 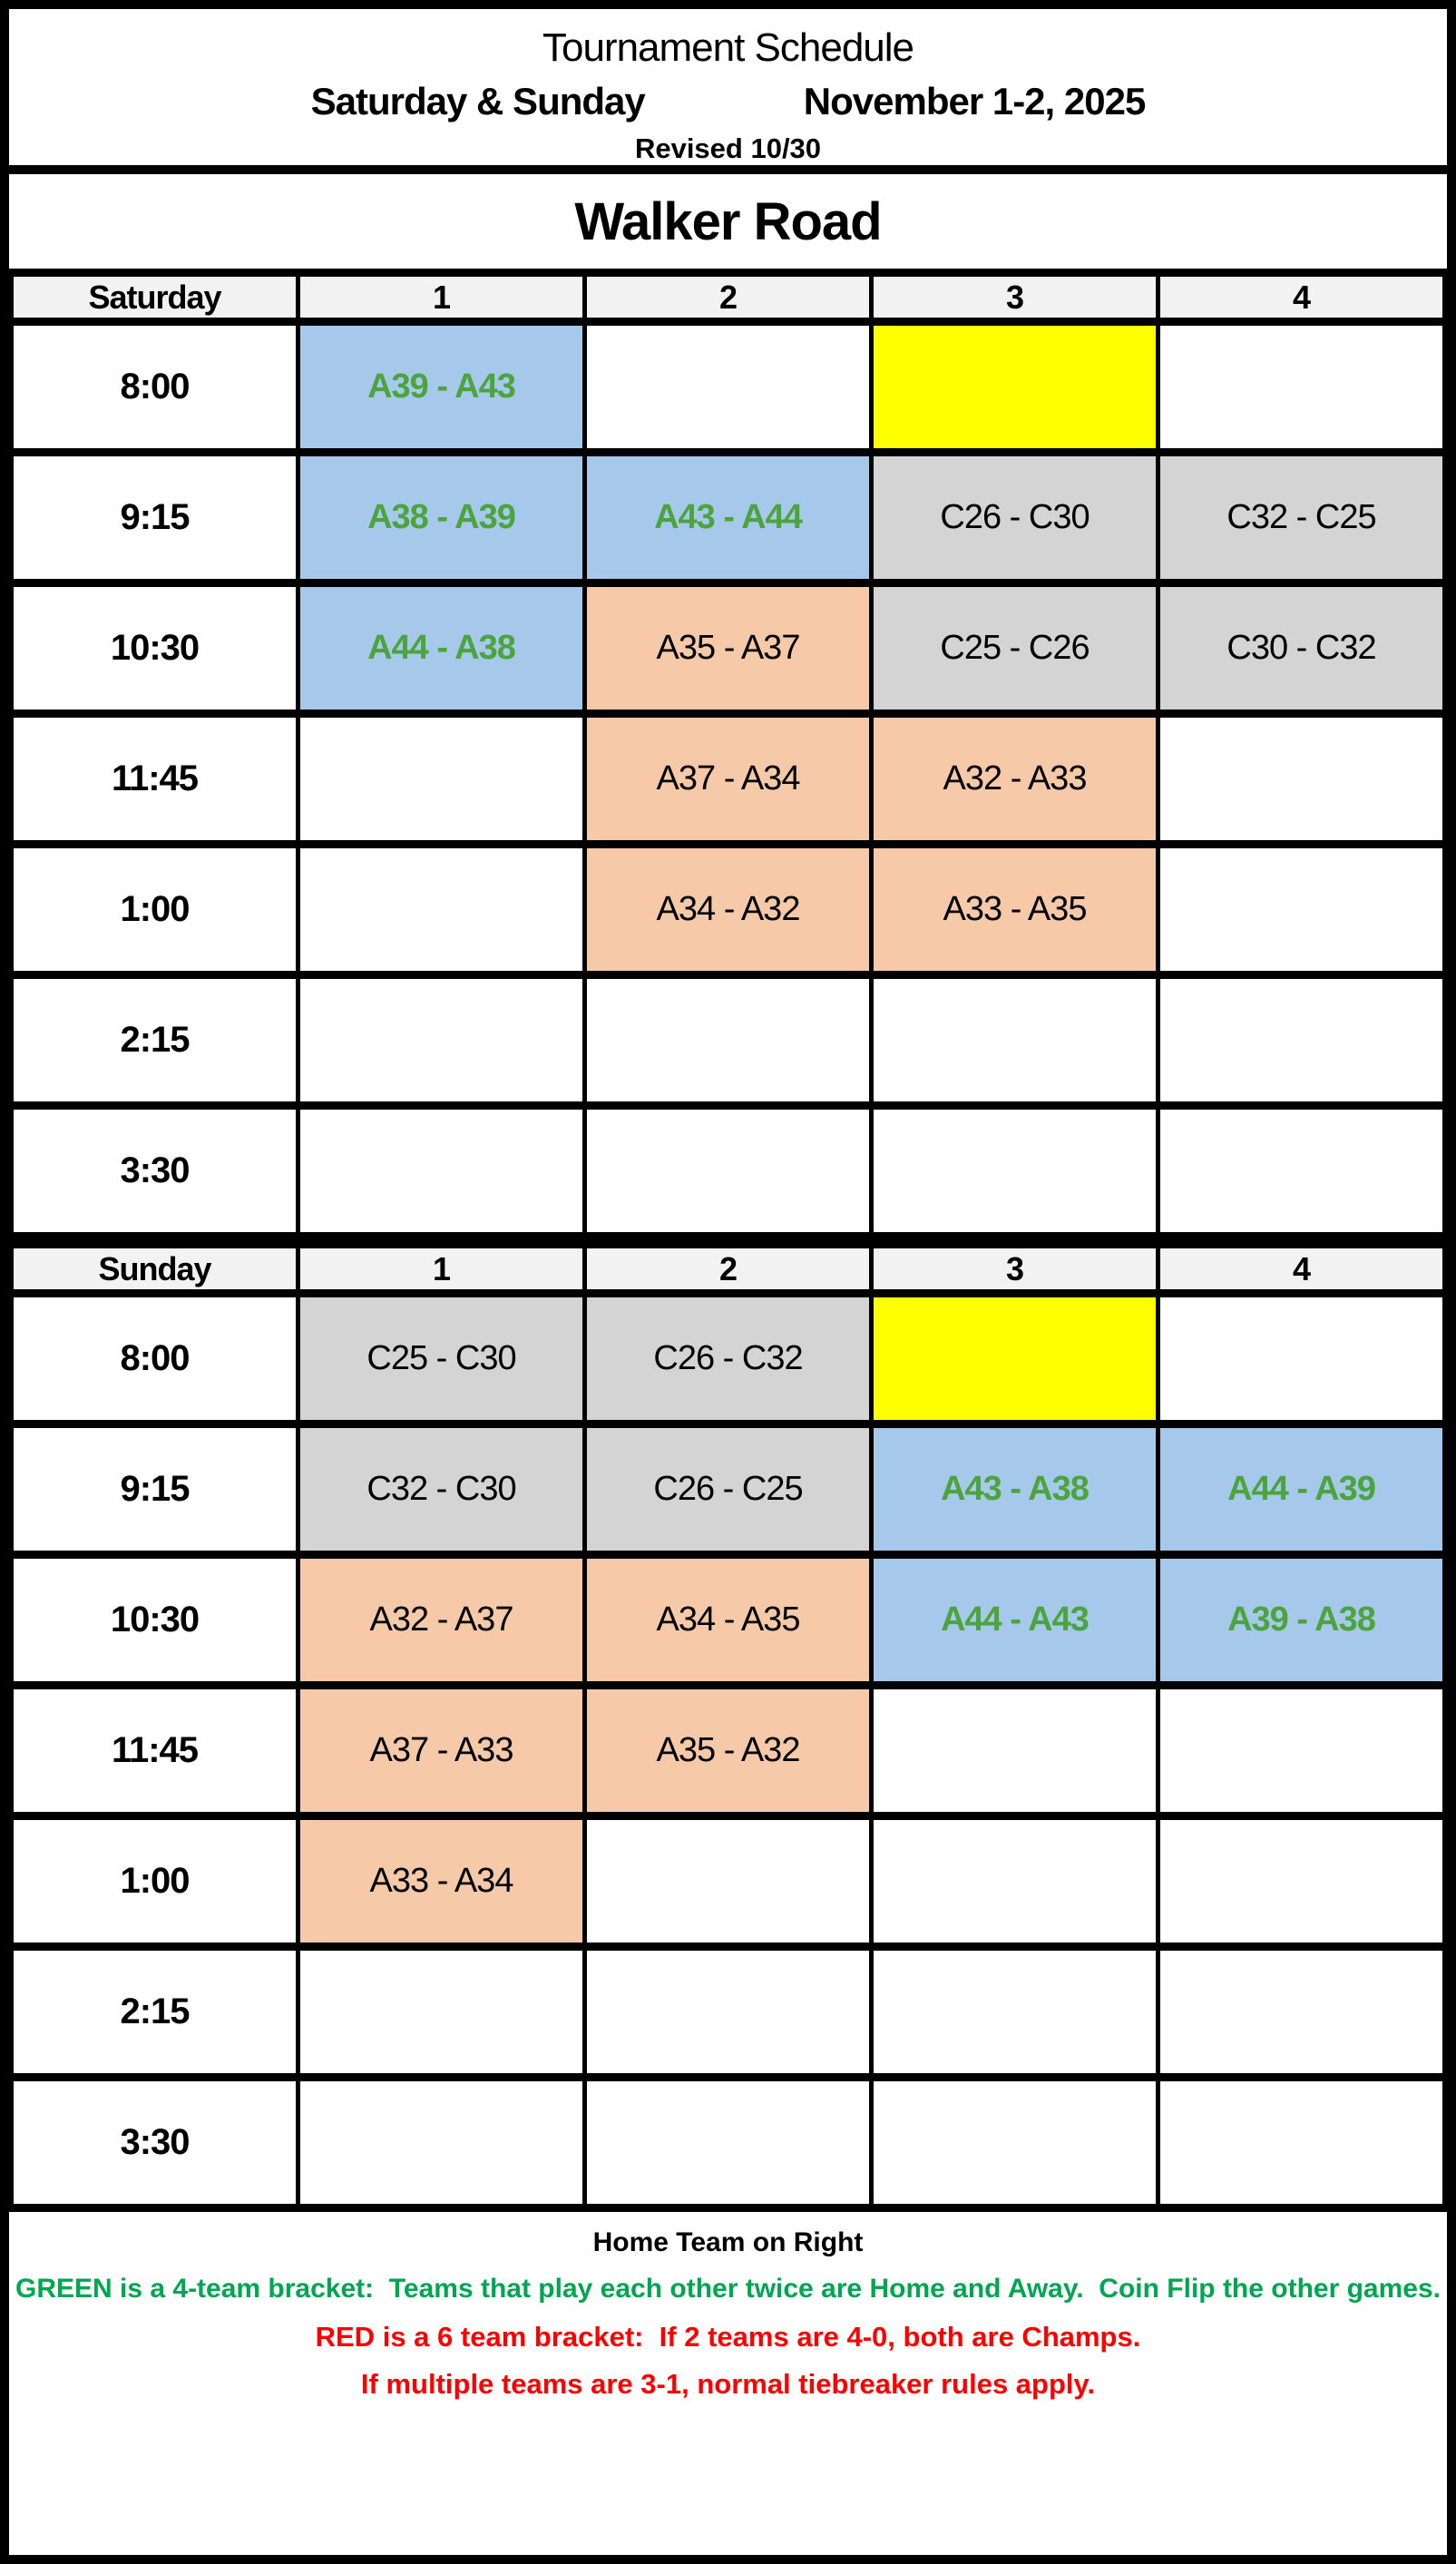 I want to click on schedule-row: 8:00 A39 - A43, so click(x=728, y=387).